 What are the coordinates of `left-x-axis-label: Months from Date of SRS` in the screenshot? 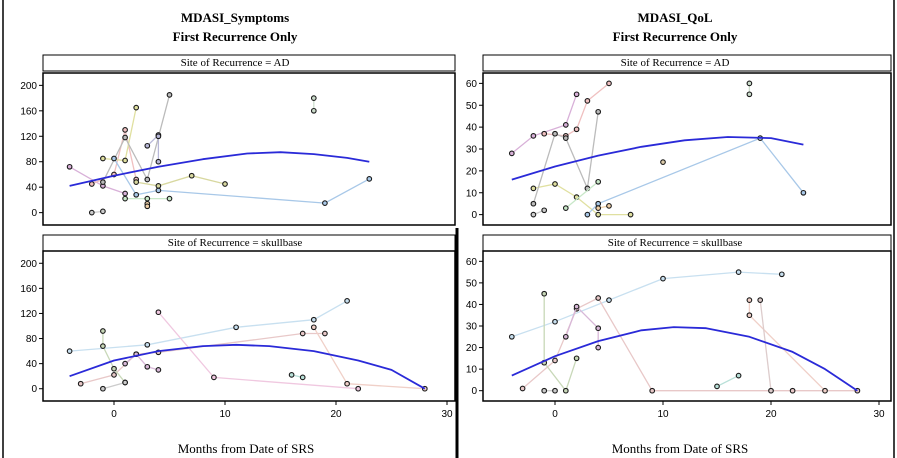 It's located at (246, 448).